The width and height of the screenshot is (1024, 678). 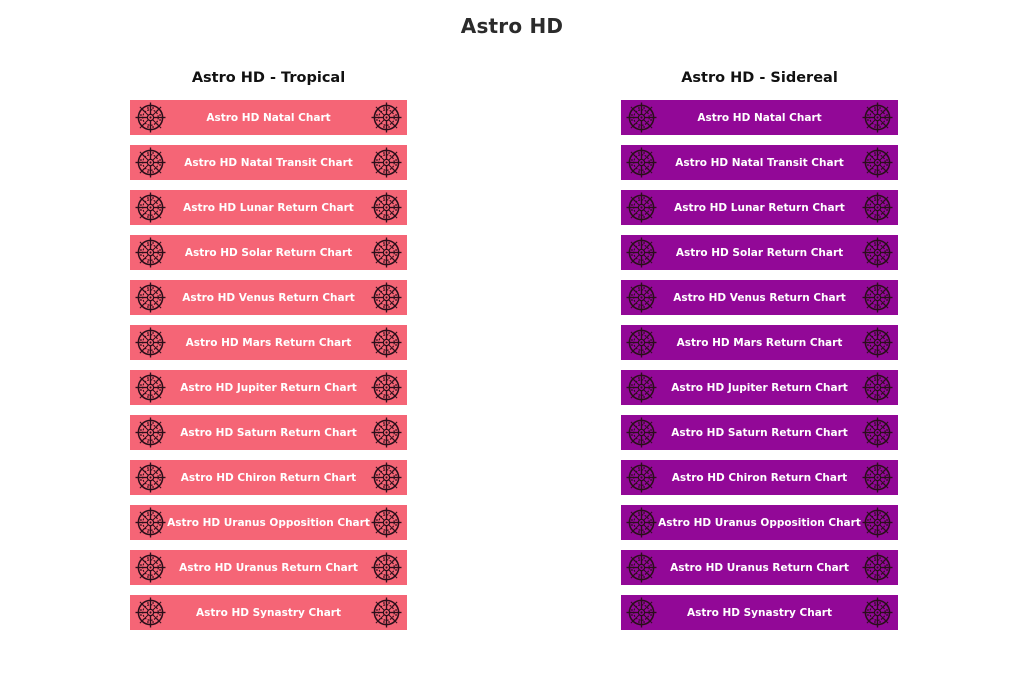 What do you see at coordinates (759, 117) in the screenshot?
I see `sidereal-chart-button: Astro HD Natal Chart` at bounding box center [759, 117].